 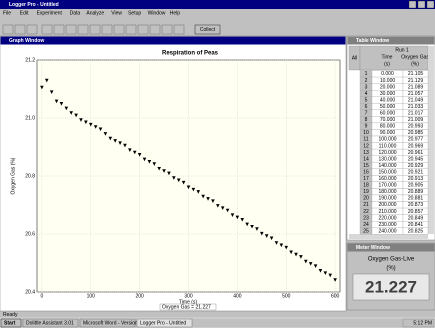 I want to click on table-cell-text: 130.000, so click(x=387, y=159).